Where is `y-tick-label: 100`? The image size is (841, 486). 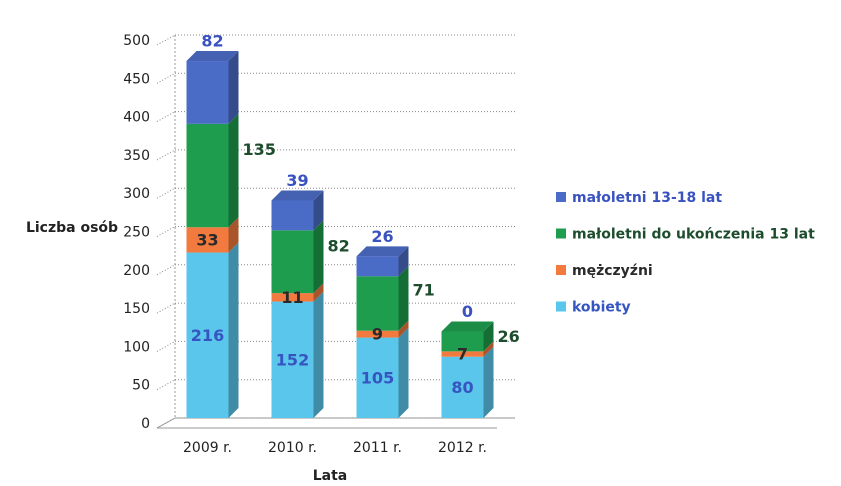 y-tick-label: 100 is located at coordinates (136, 347).